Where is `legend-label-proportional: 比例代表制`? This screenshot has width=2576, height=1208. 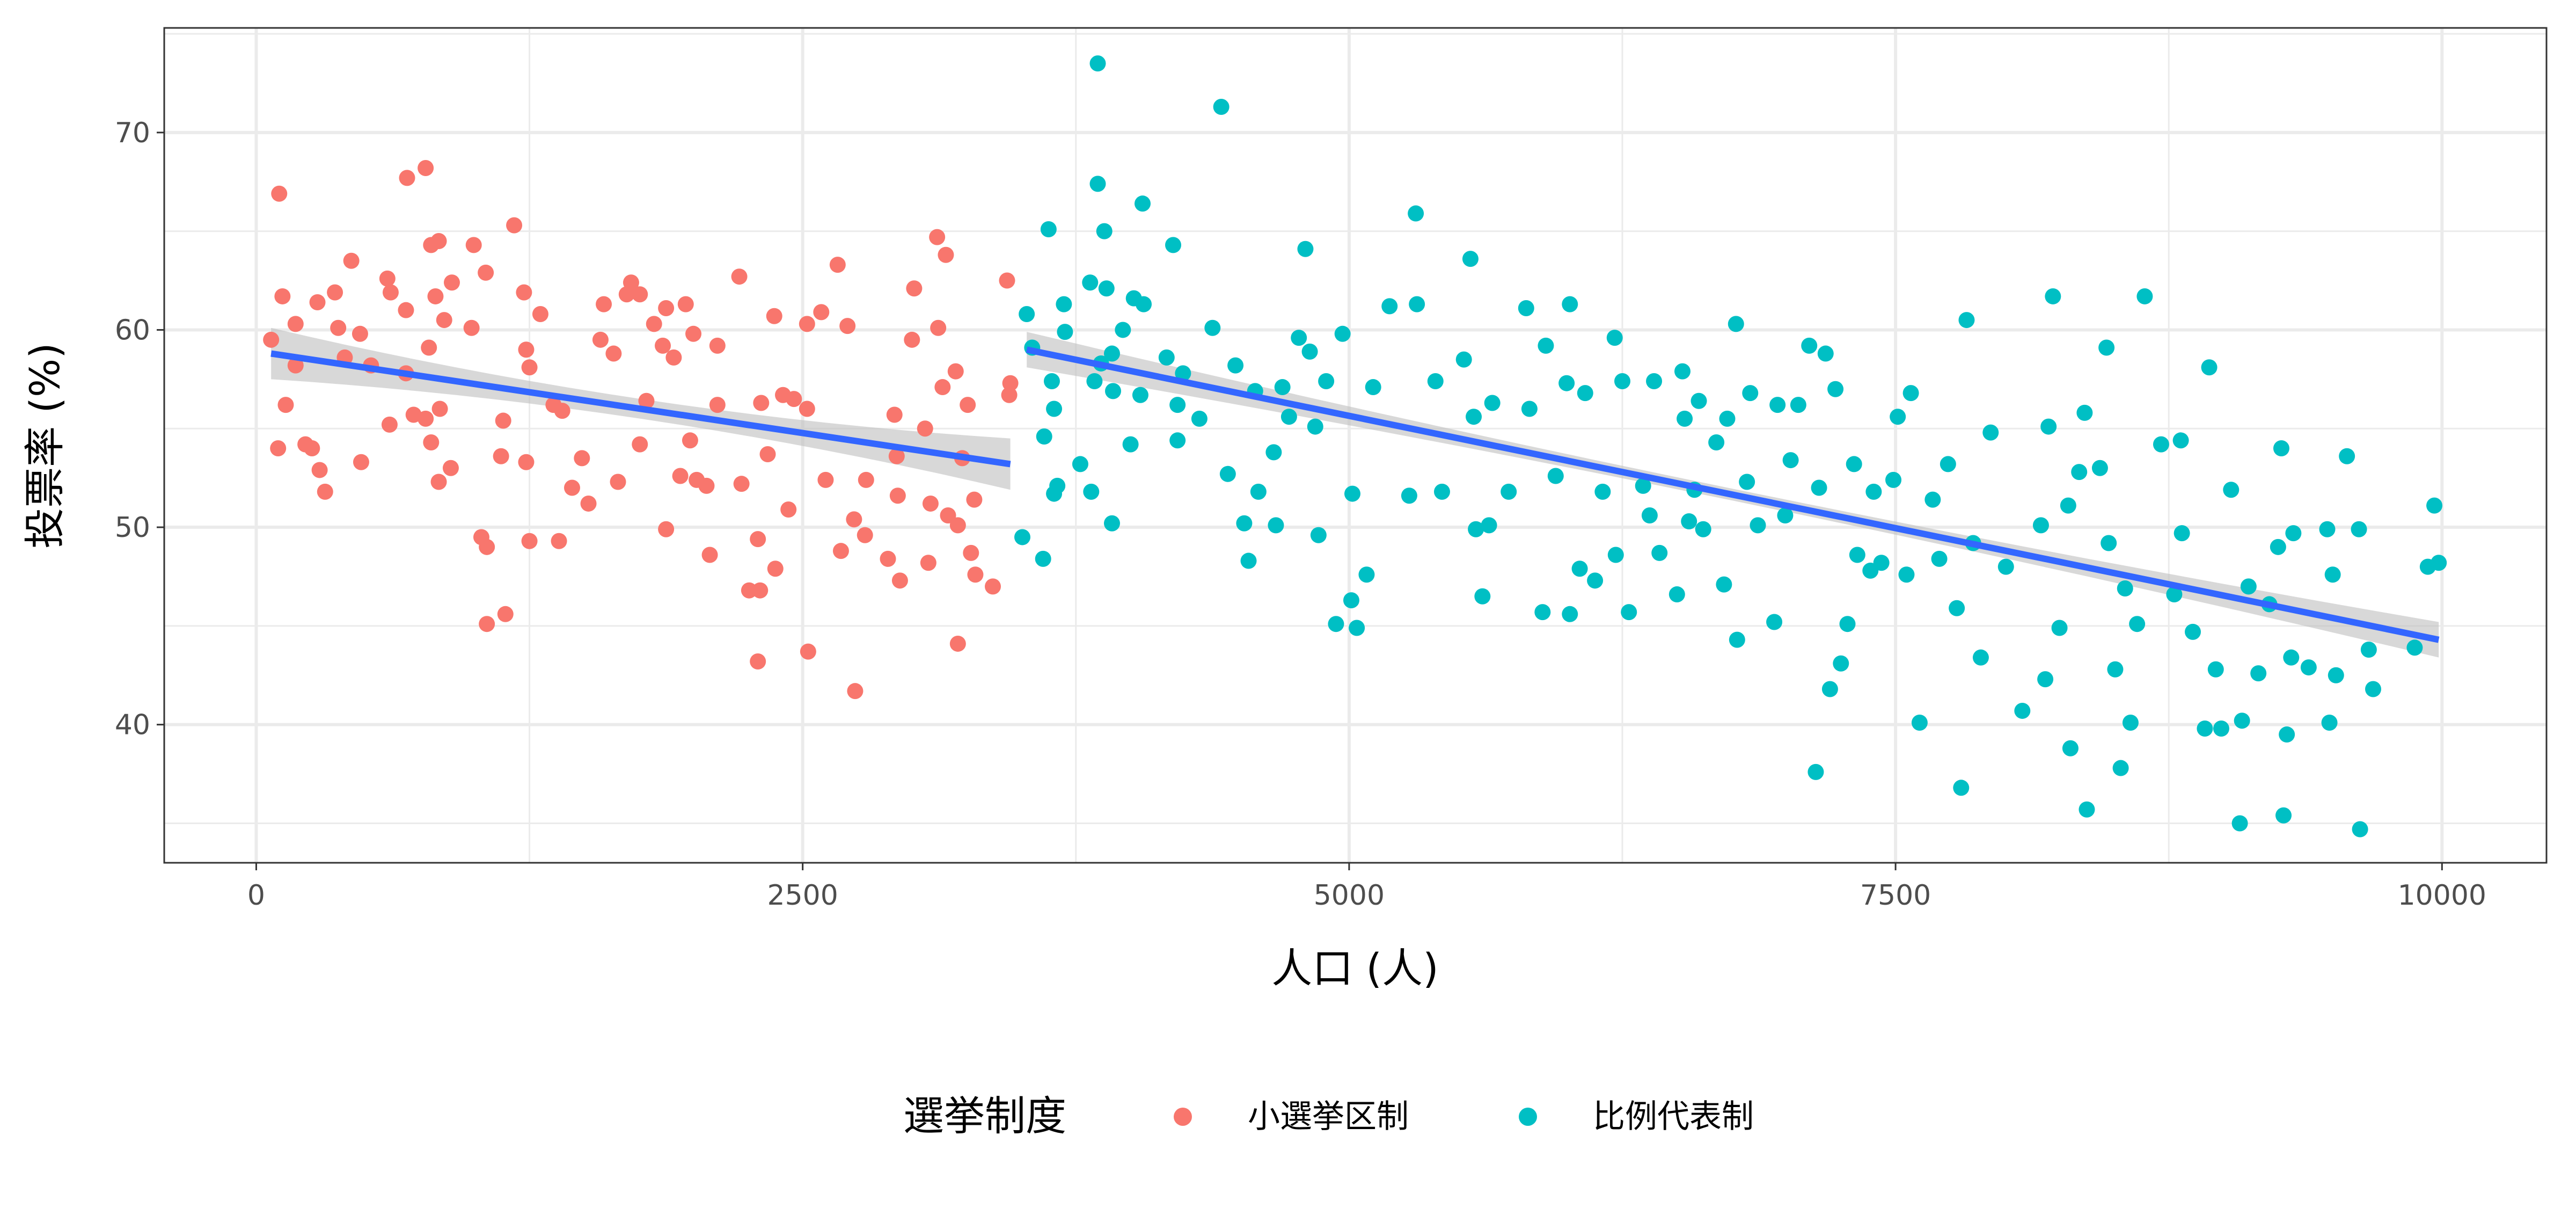
legend-label-proportional: 比例代表制 is located at coordinates (1673, 1117).